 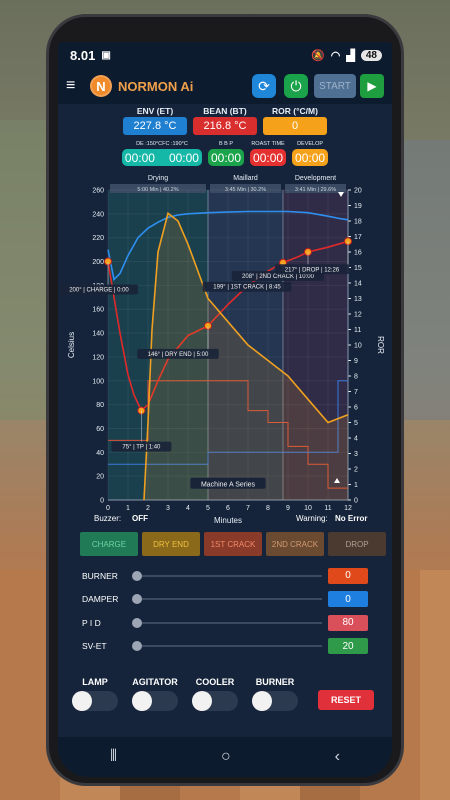 What do you see at coordinates (98, 191) in the screenshot?
I see `y-tick-label: 260` at bounding box center [98, 191].